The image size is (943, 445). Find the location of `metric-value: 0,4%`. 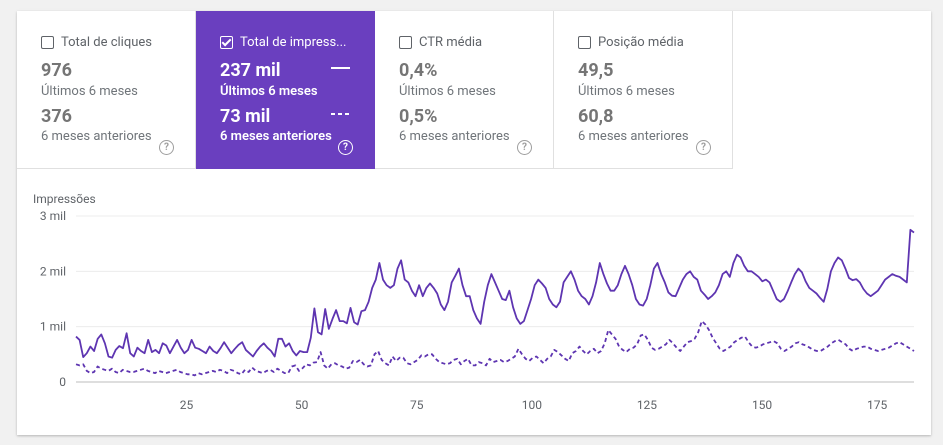

metric-value: 0,4% is located at coordinates (418, 70).